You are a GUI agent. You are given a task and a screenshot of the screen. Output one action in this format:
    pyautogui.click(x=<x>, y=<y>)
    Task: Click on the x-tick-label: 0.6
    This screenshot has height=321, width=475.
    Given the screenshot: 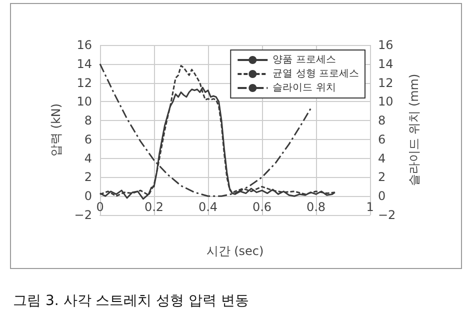 What is the action you would take?
    pyautogui.click(x=262, y=207)
    